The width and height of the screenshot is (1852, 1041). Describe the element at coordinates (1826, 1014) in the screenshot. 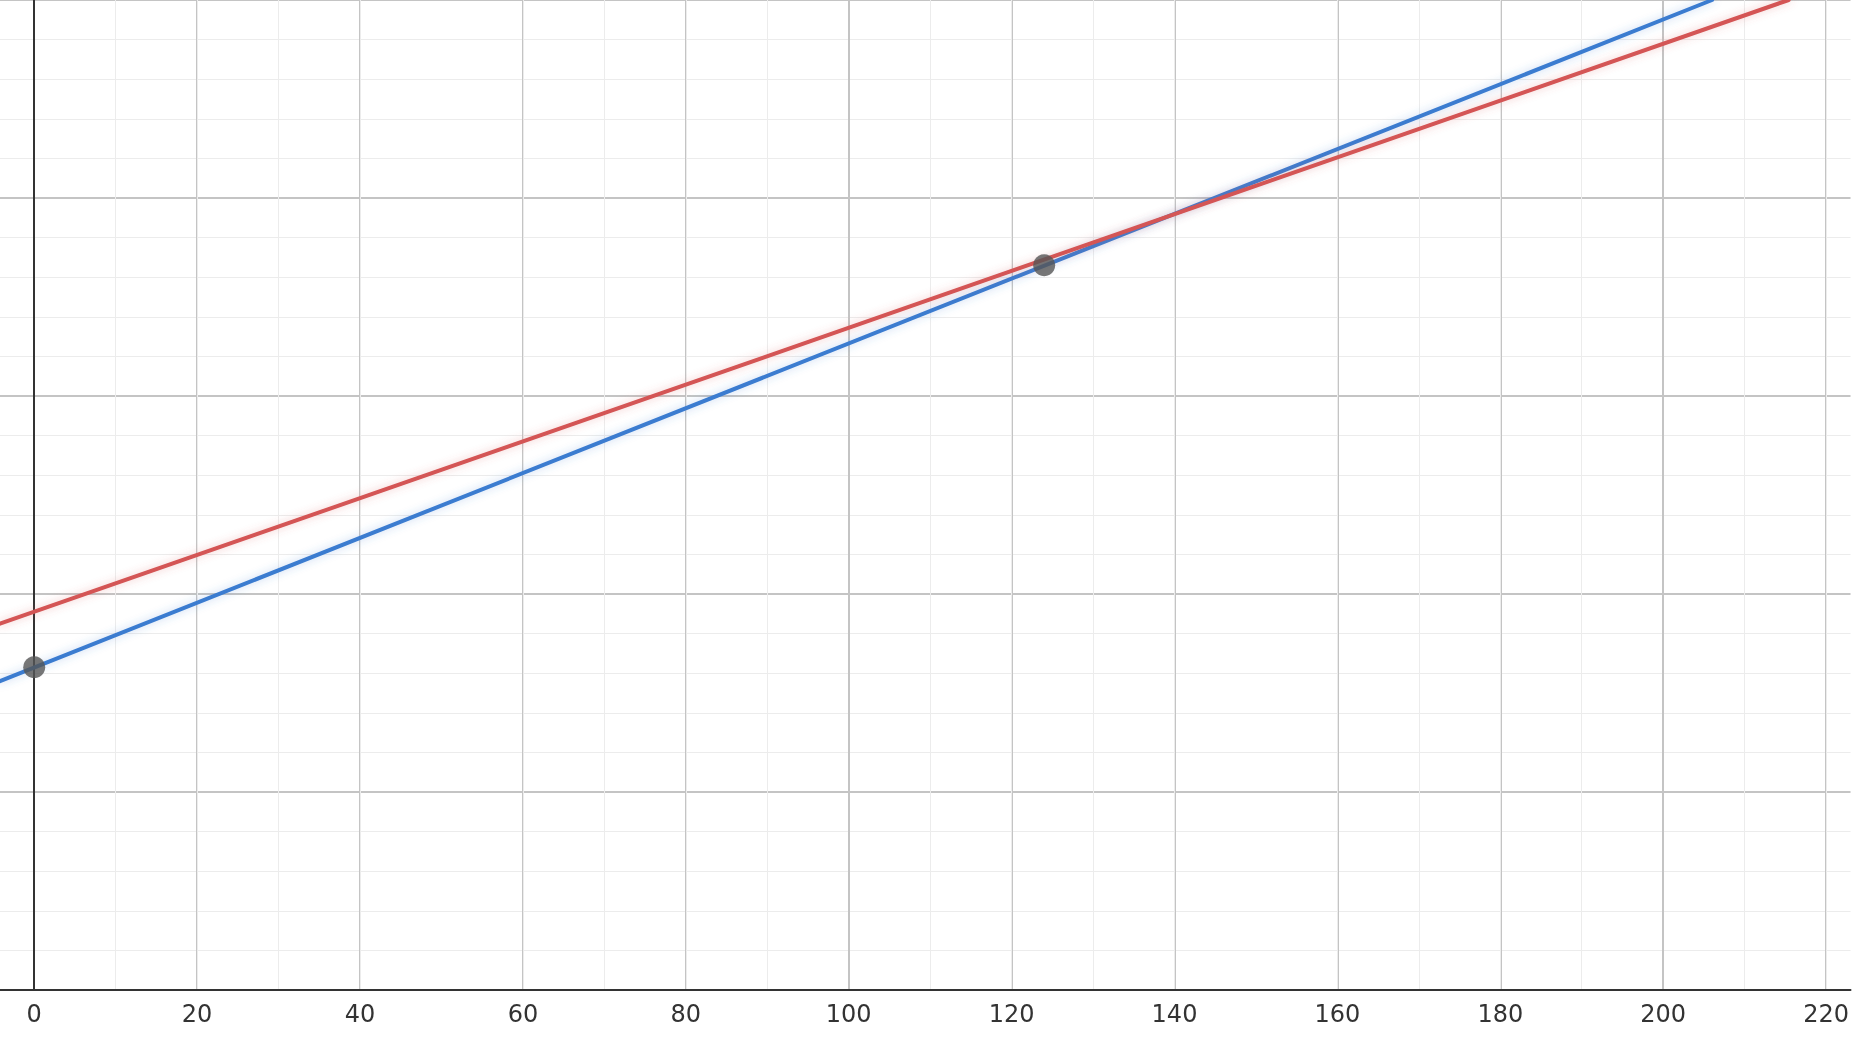

I see `x-tick-label: 220` at that location.